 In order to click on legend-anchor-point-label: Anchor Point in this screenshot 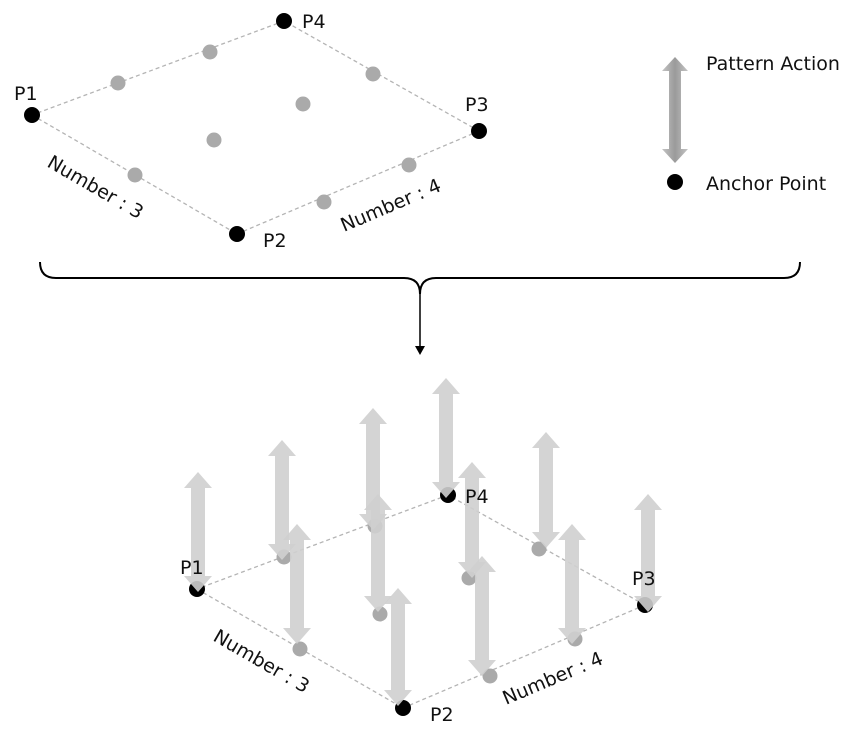, I will do `click(766, 184)`.